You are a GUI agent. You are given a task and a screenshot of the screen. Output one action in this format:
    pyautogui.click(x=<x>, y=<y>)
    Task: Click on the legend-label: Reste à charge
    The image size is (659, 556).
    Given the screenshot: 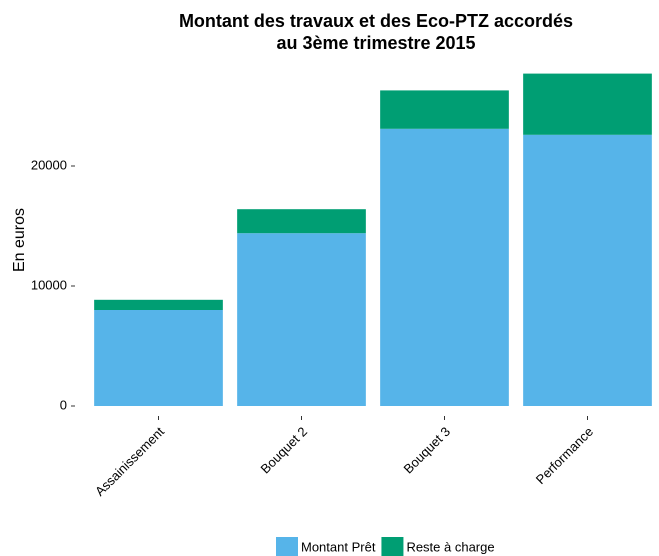 What is the action you would take?
    pyautogui.click(x=450, y=546)
    